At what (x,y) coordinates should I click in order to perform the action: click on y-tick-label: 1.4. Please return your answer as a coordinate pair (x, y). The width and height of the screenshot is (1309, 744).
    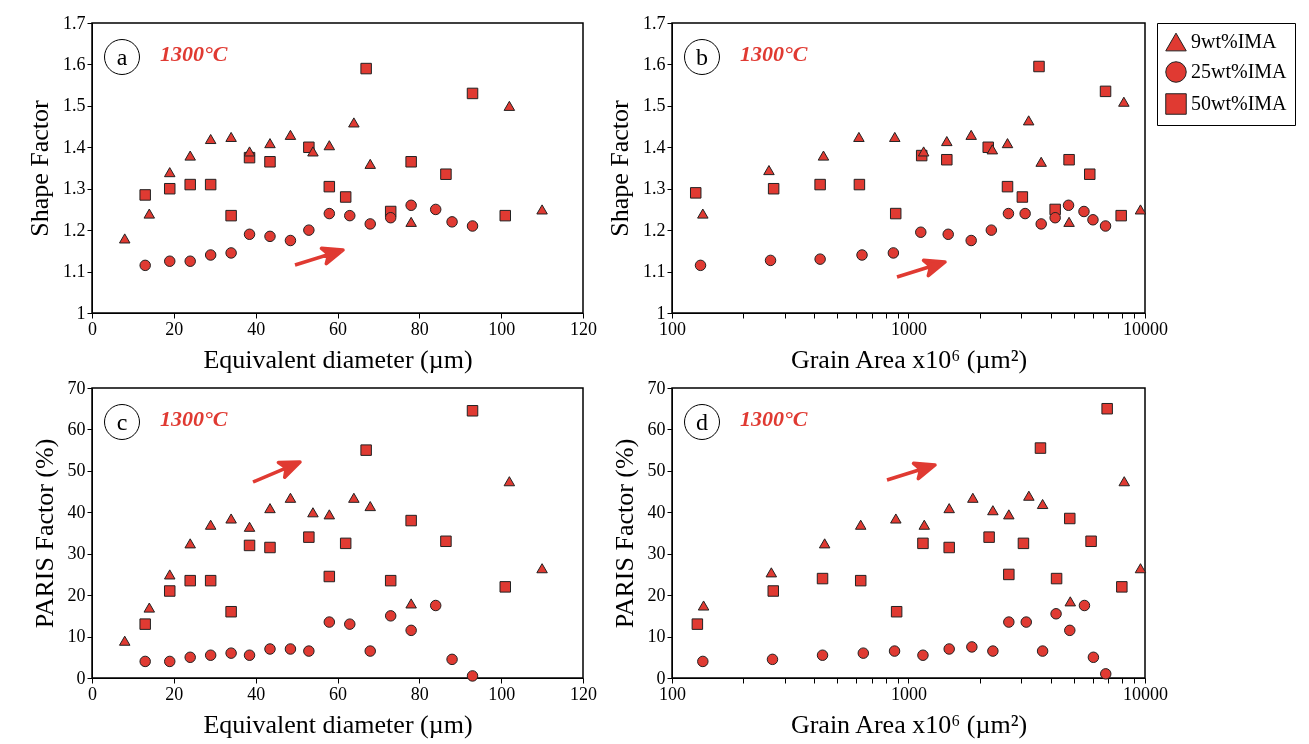
    Looking at the image, I should click on (654, 146).